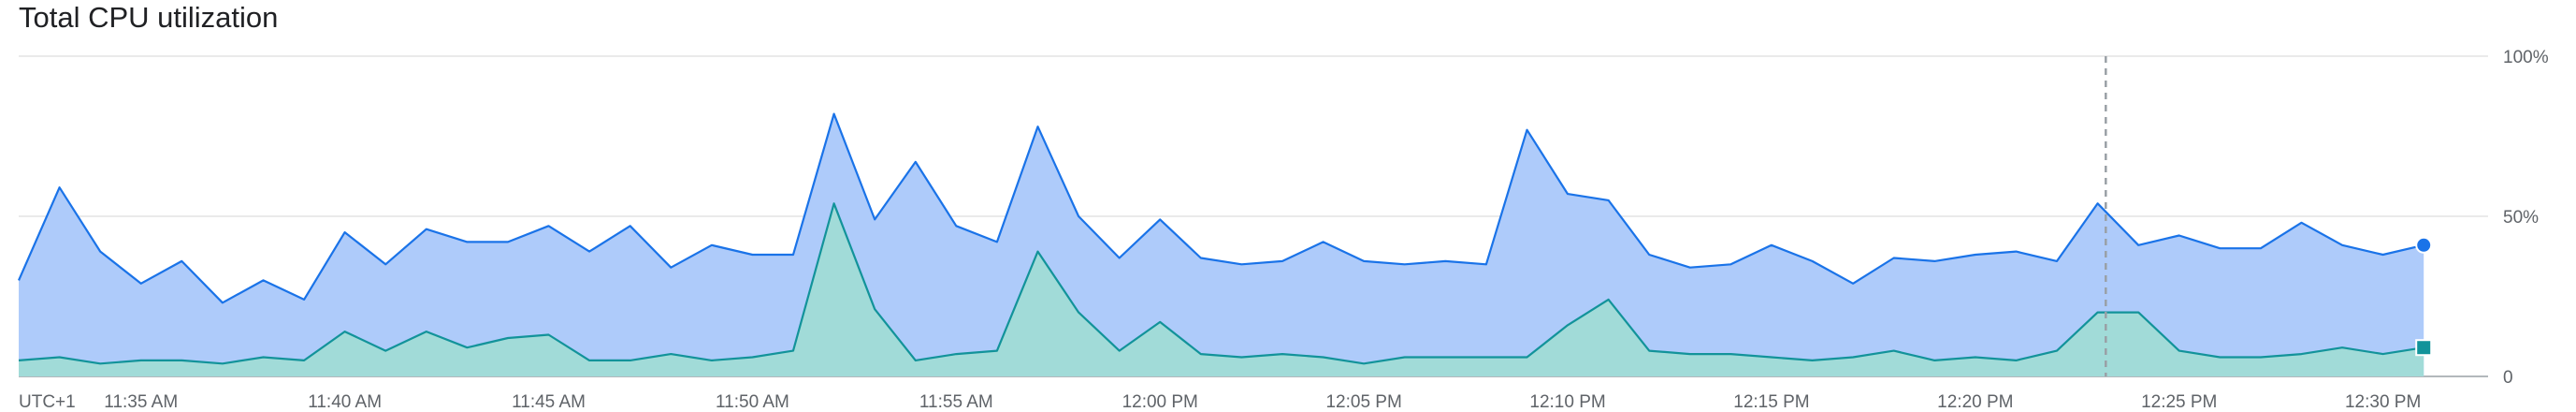  What do you see at coordinates (2424, 245) in the screenshot?
I see `series-end-marker-circle` at bounding box center [2424, 245].